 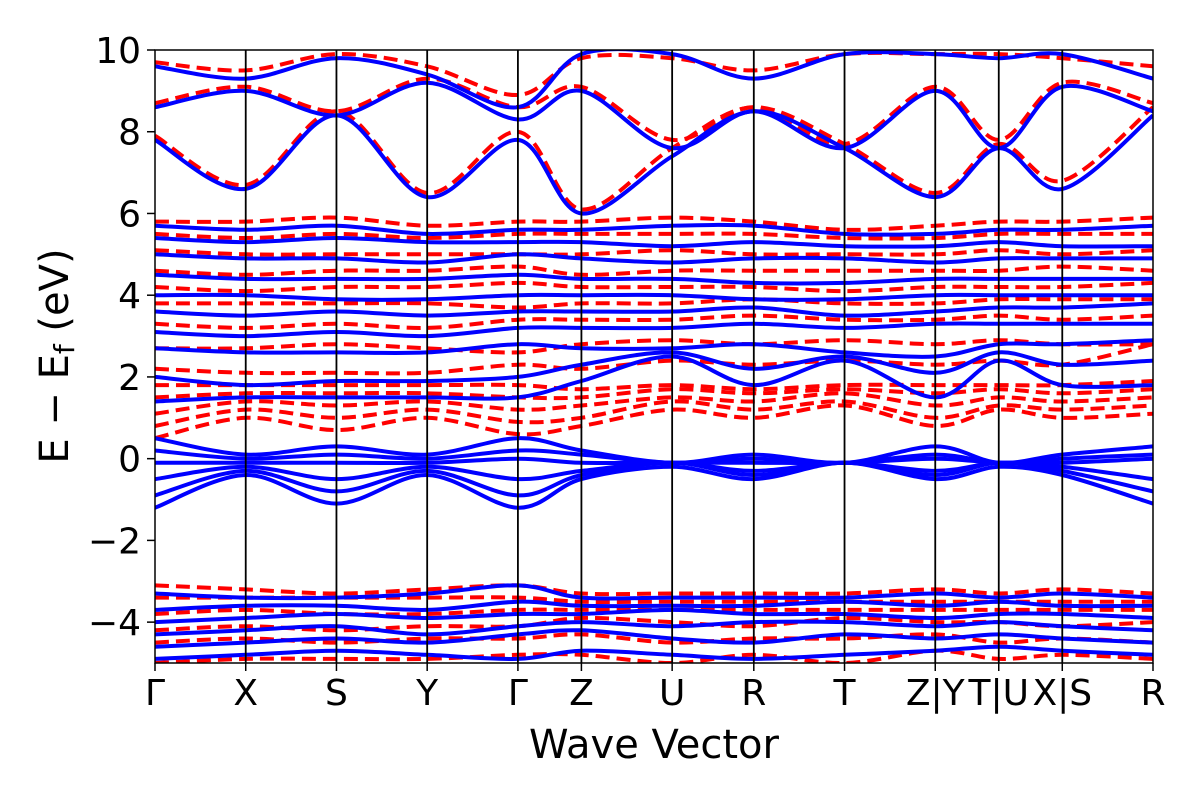 What do you see at coordinates (998, 693) in the screenshot?
I see `x-tick-label: T|U` at bounding box center [998, 693].